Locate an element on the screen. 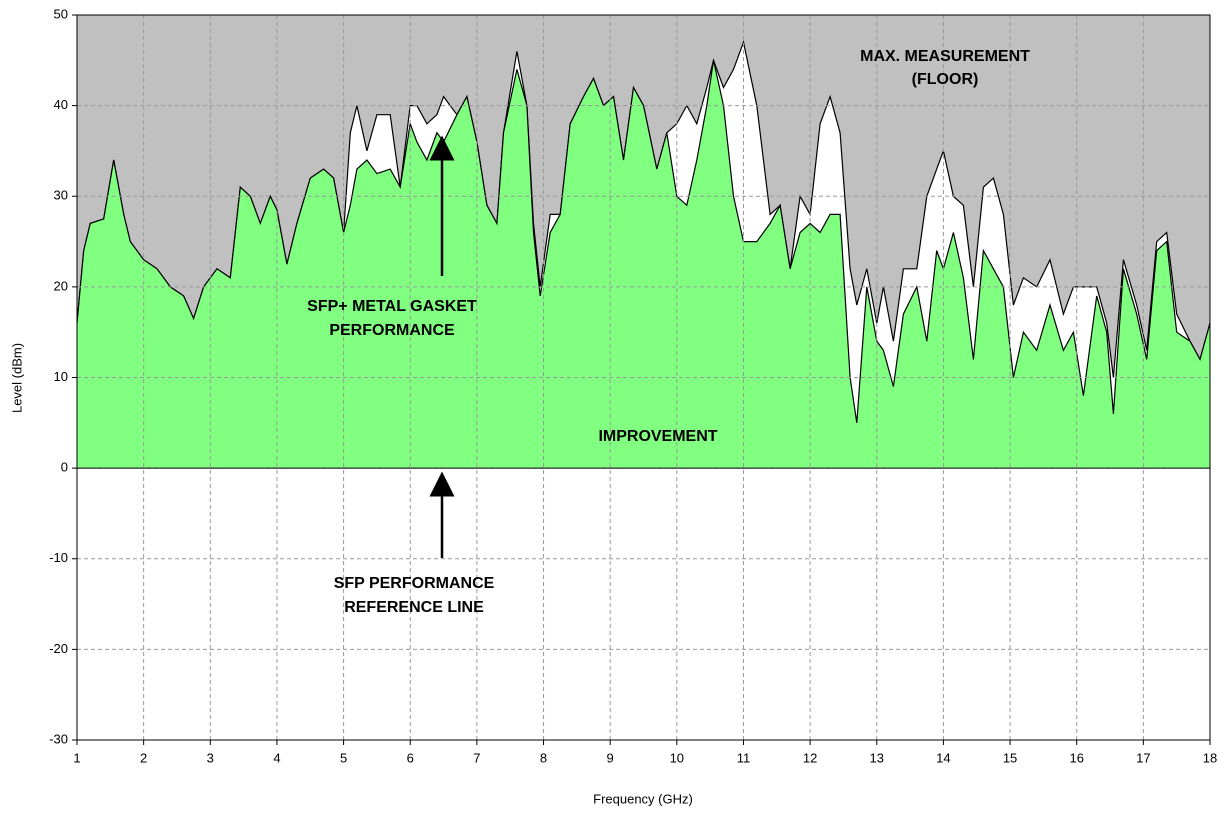 The image size is (1226, 814). x-axis-label: Frequency (GHz) is located at coordinates (643, 798).